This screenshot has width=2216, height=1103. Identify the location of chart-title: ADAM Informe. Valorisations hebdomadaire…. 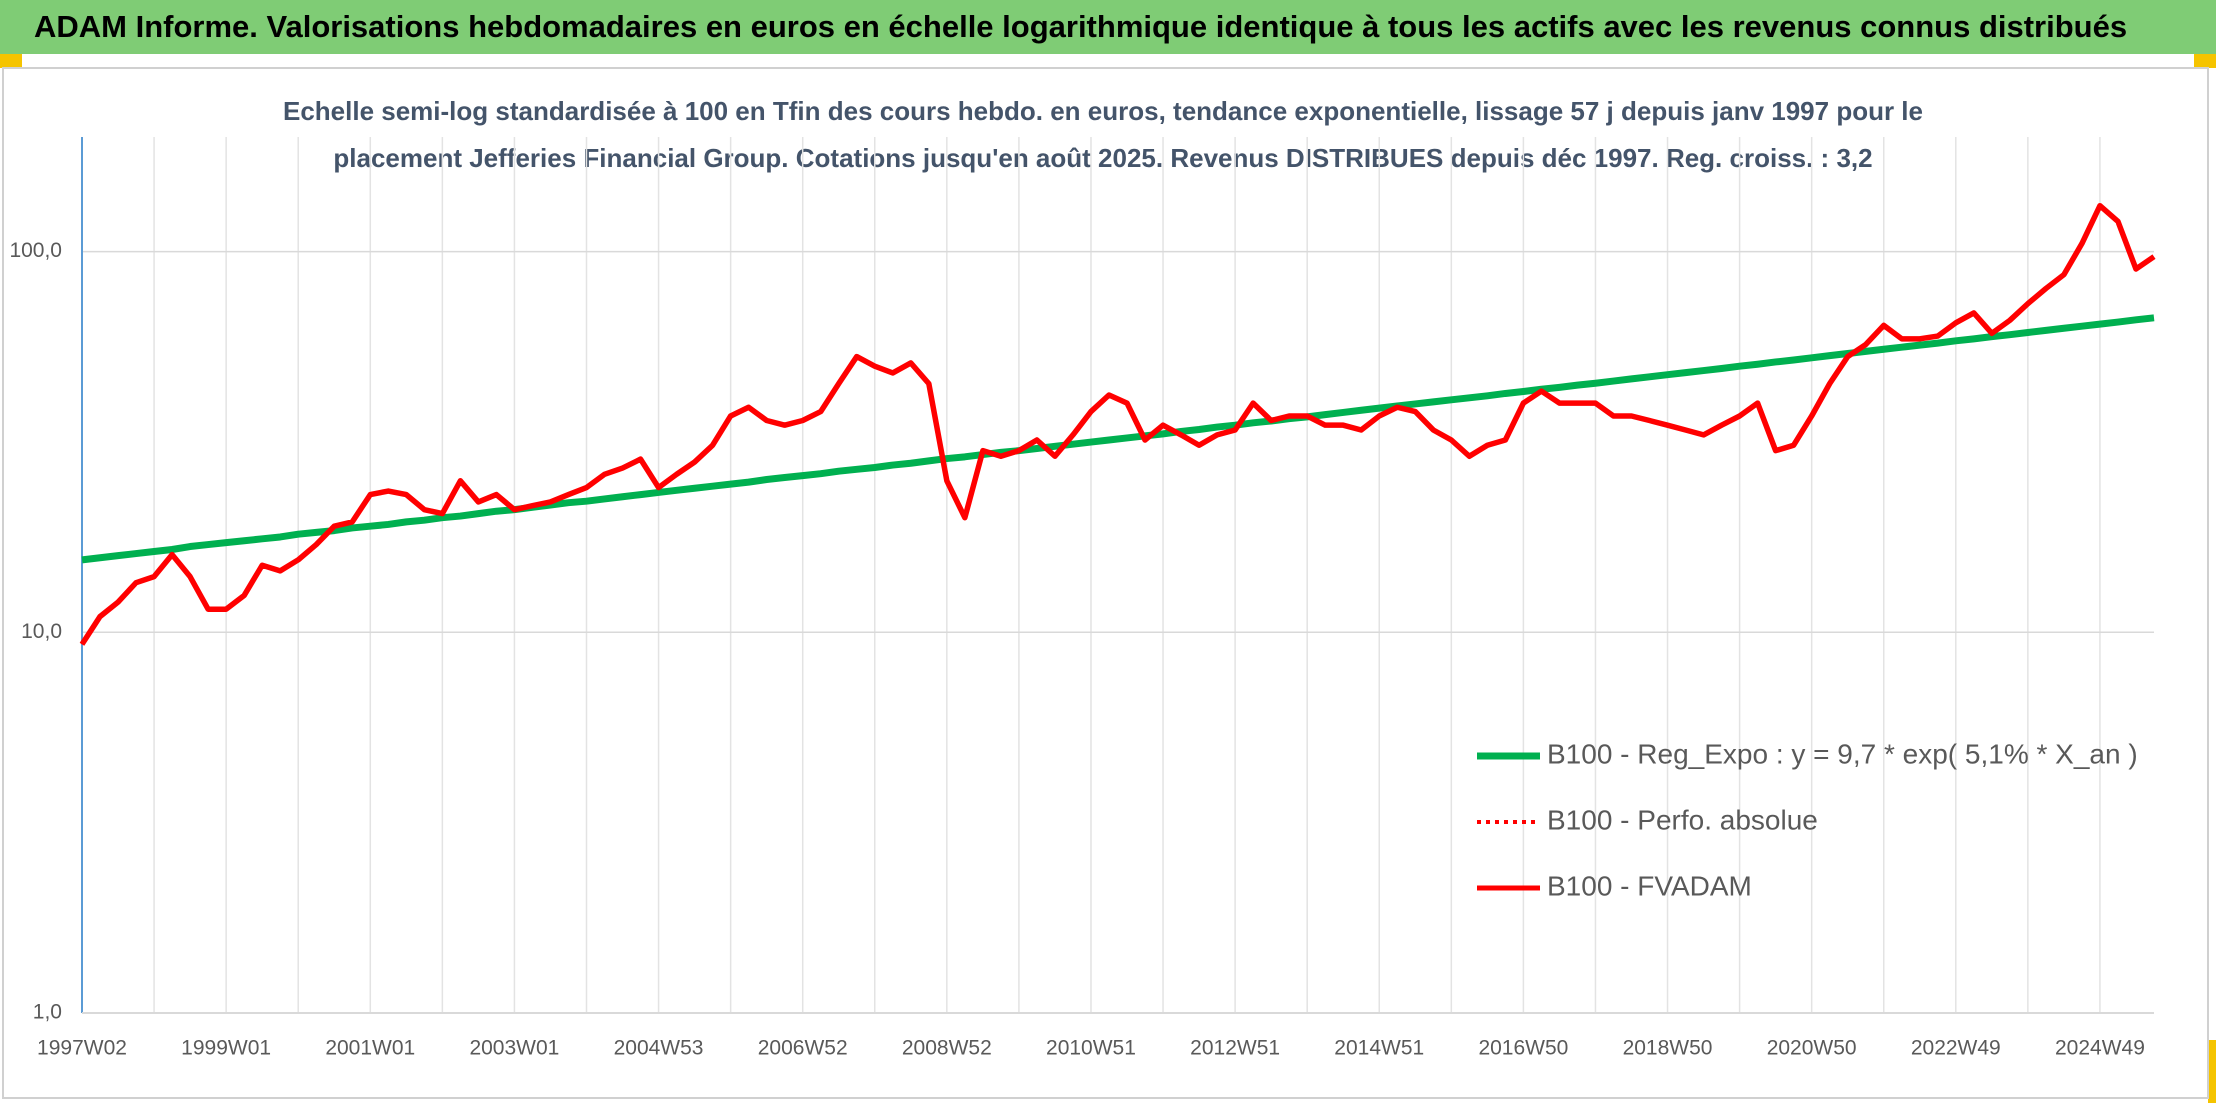
(1080, 26).